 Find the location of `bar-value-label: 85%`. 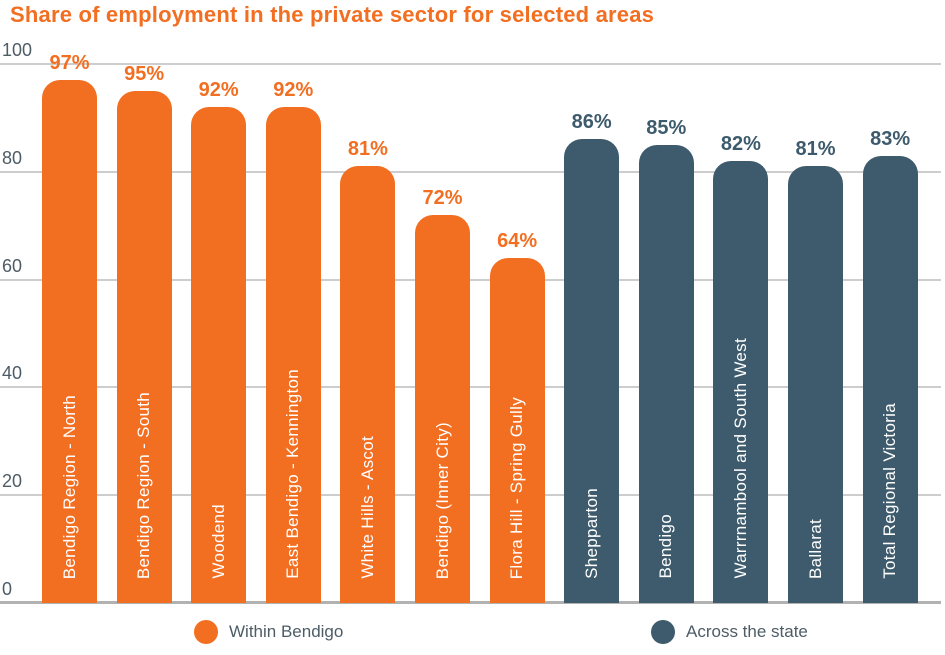

bar-value-label: 85% is located at coordinates (666, 127).